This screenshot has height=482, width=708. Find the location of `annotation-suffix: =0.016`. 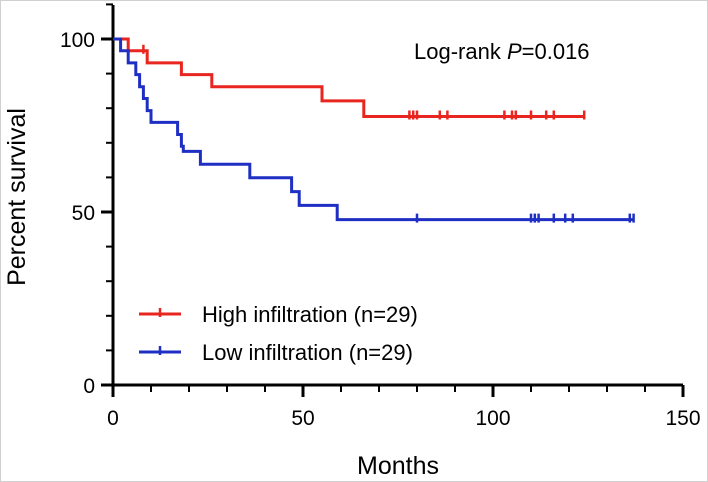

annotation-suffix: =0.016 is located at coordinates (556, 51).